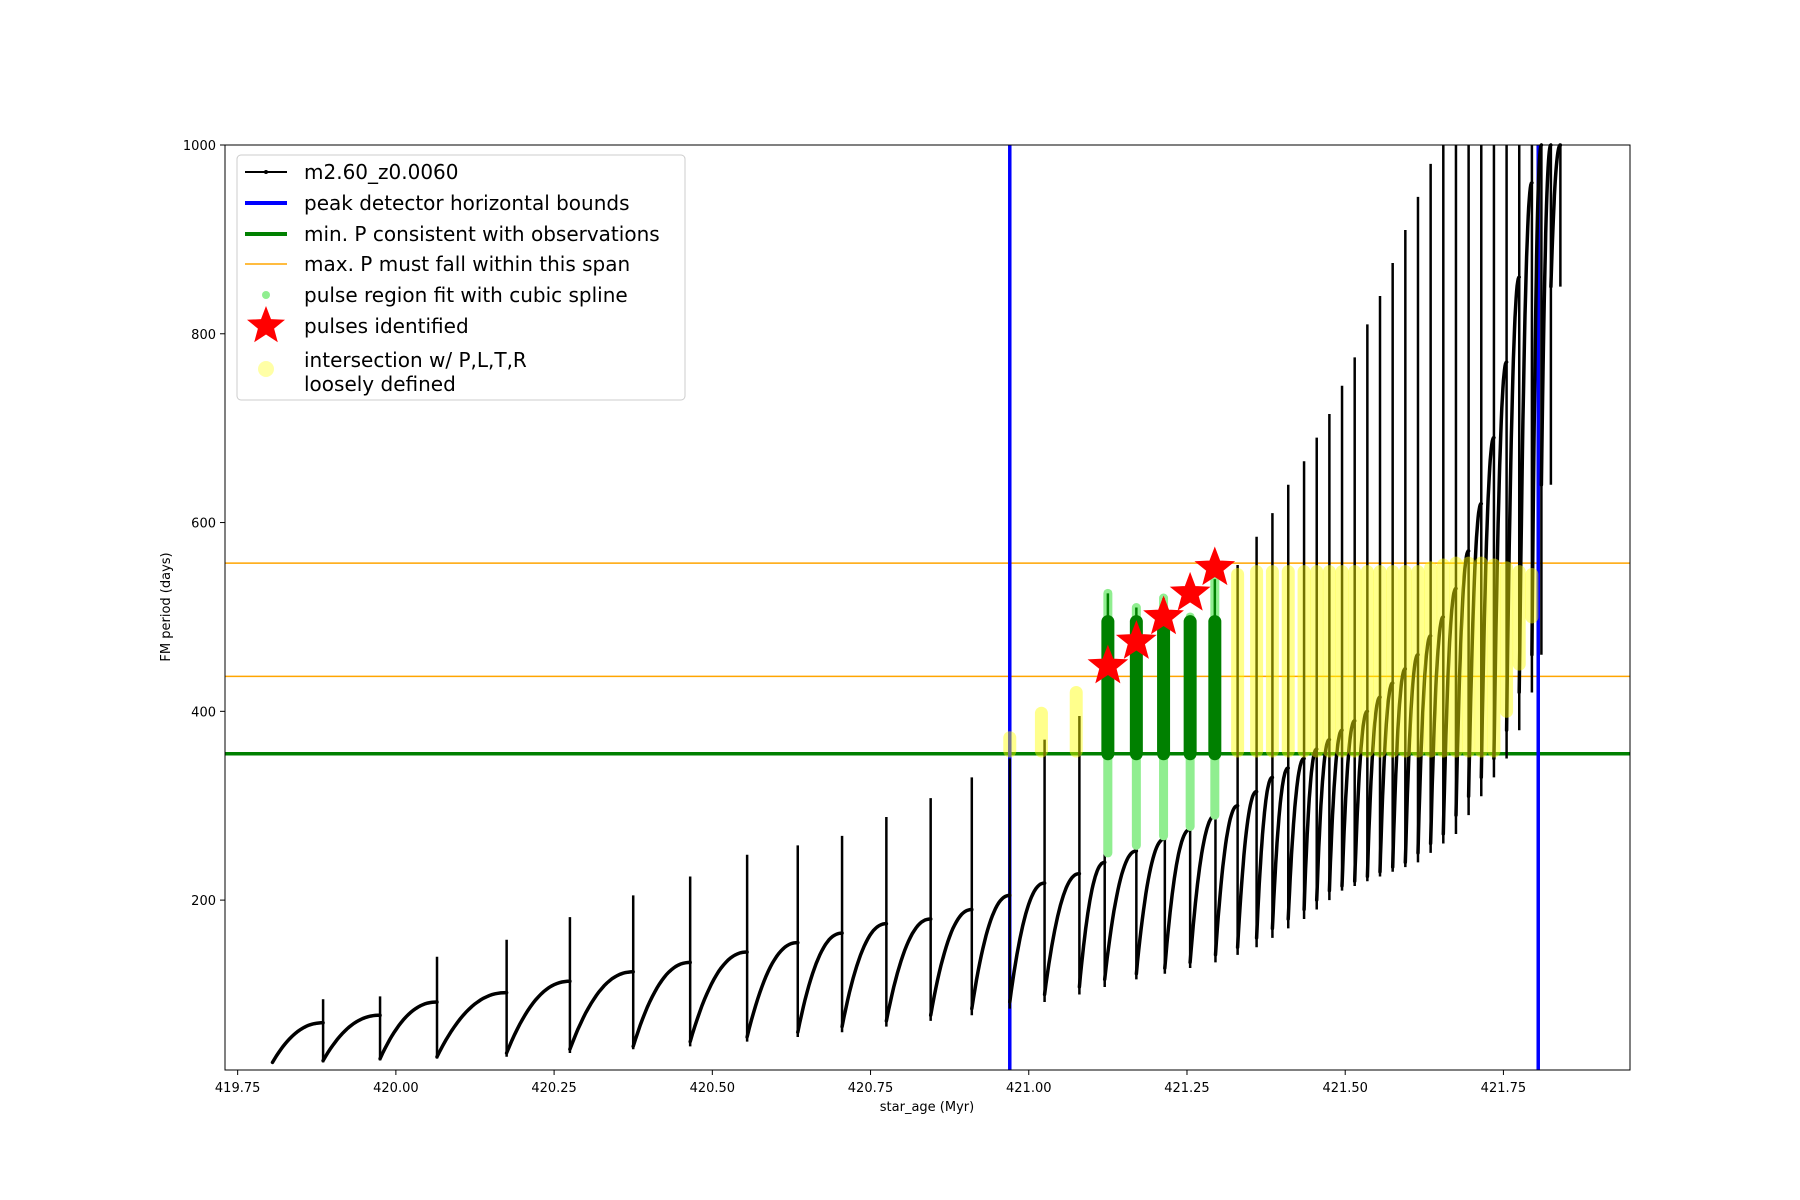 The height and width of the screenshot is (1200, 1800). I want to click on x-tick-label: 421.75, so click(1504, 1088).